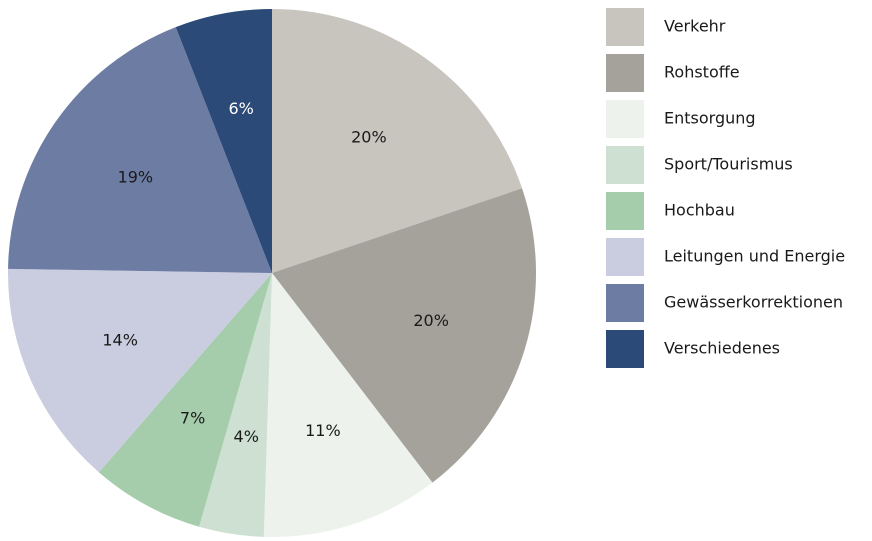 This screenshot has height=541, width=872. Describe the element at coordinates (240, 108) in the screenshot. I see `value-label: 6%` at that location.